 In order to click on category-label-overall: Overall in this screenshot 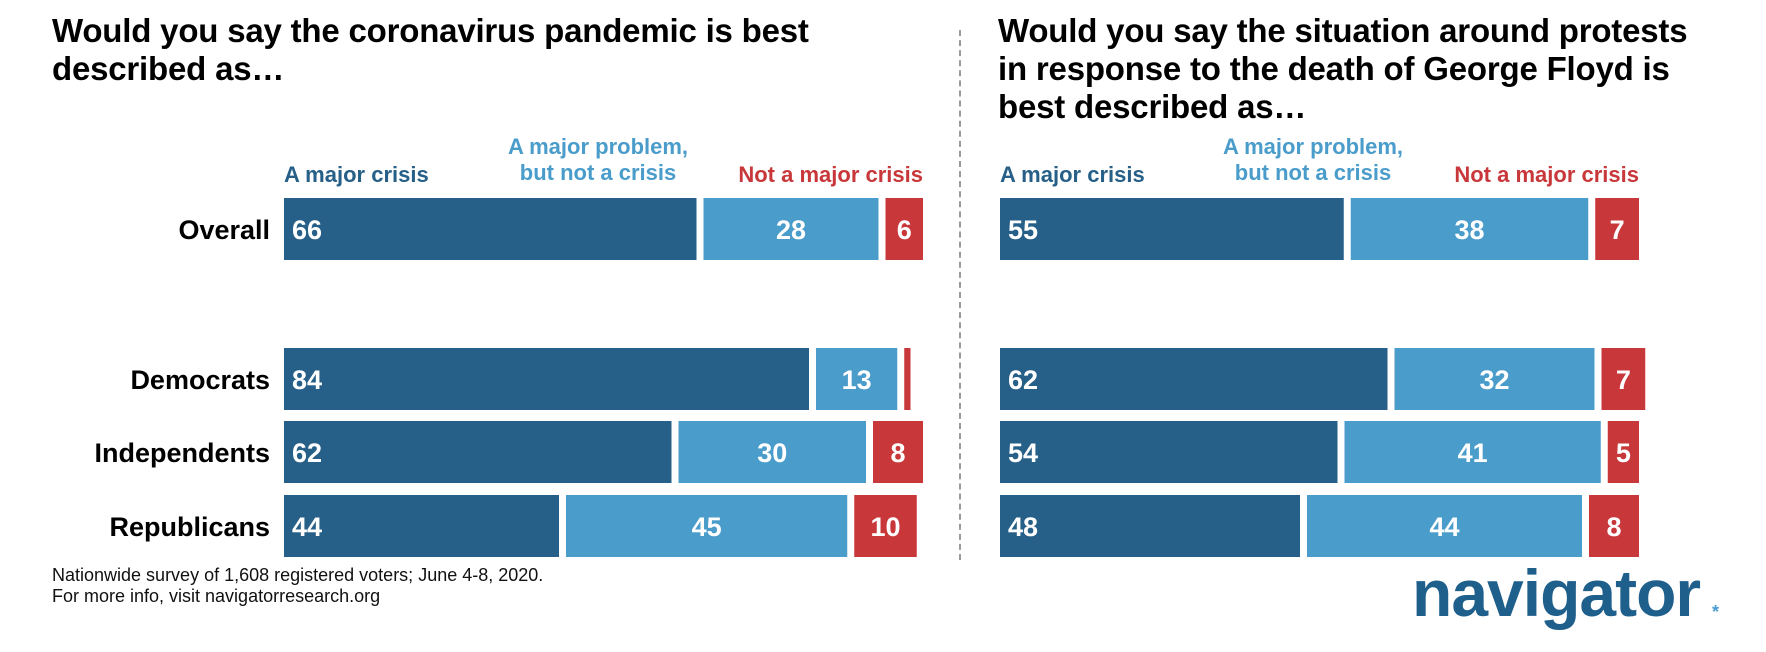, I will do `click(224, 230)`.